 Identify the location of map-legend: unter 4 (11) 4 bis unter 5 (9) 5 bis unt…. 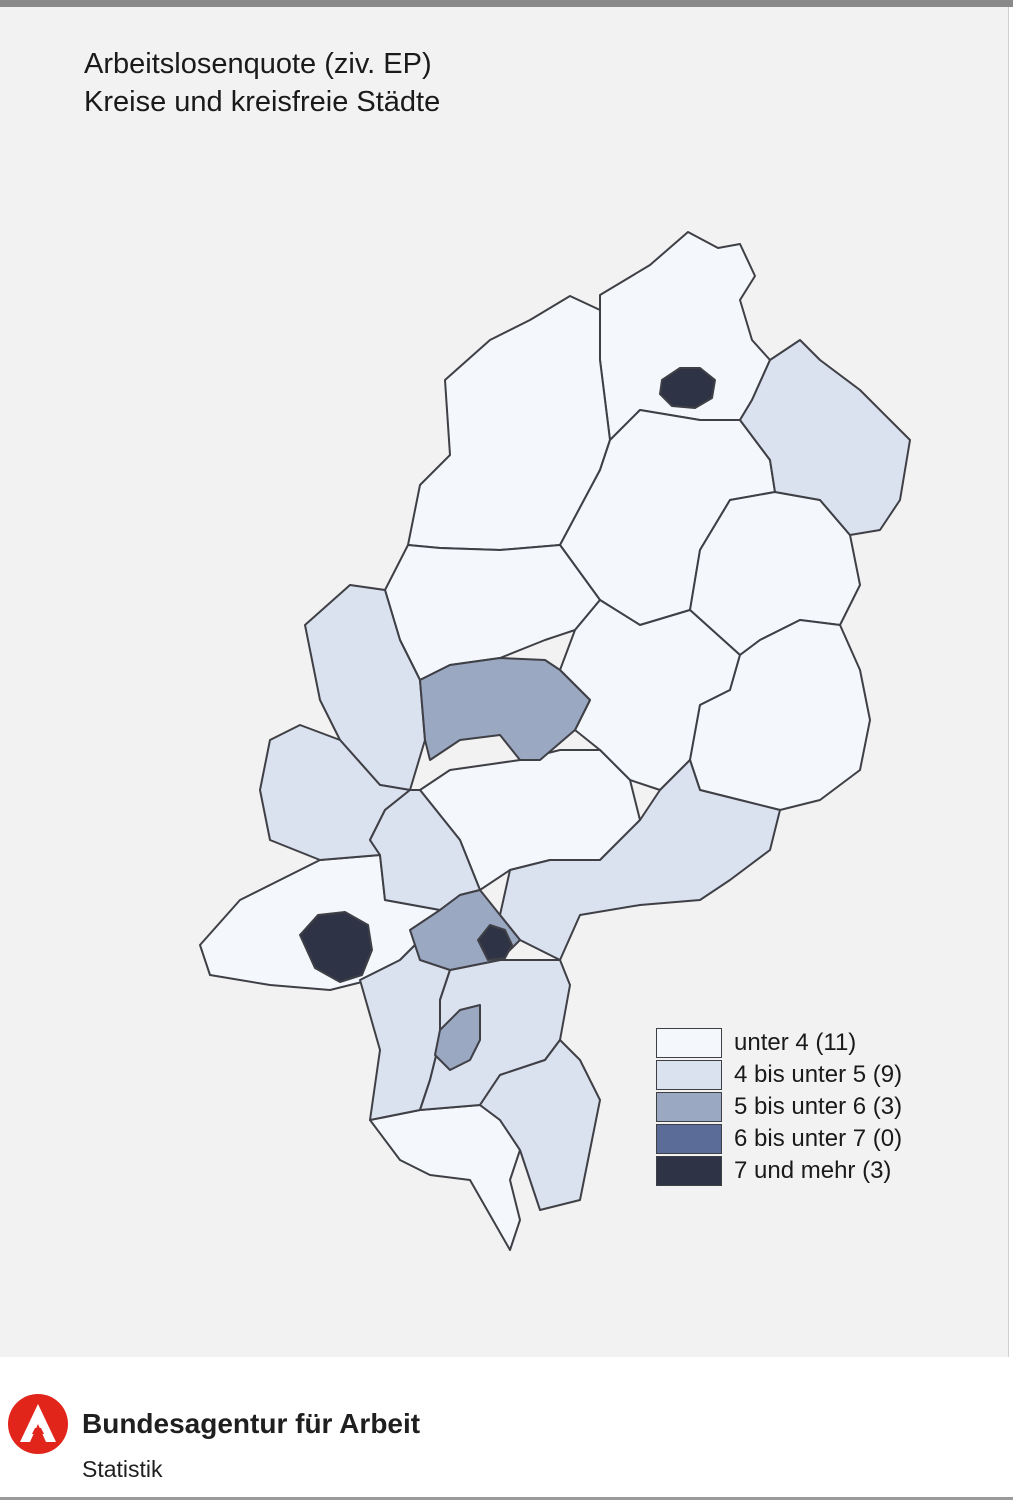
(779, 1107).